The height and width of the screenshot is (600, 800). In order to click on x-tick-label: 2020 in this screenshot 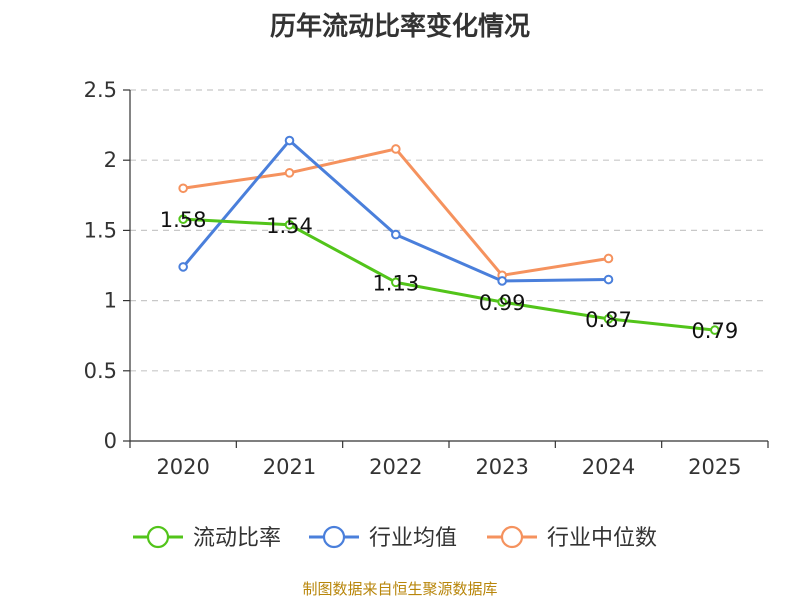, I will do `click(182, 467)`.